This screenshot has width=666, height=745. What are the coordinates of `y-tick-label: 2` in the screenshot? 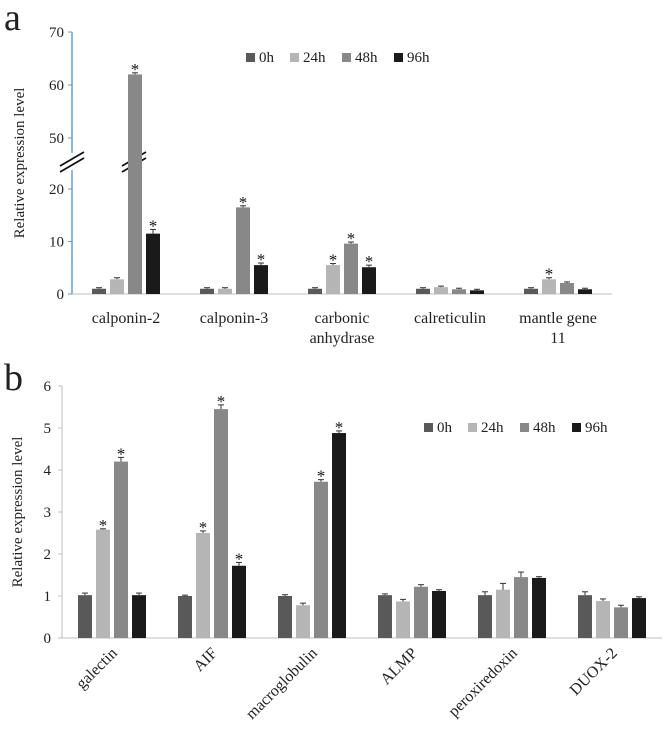 It's located at (48, 555).